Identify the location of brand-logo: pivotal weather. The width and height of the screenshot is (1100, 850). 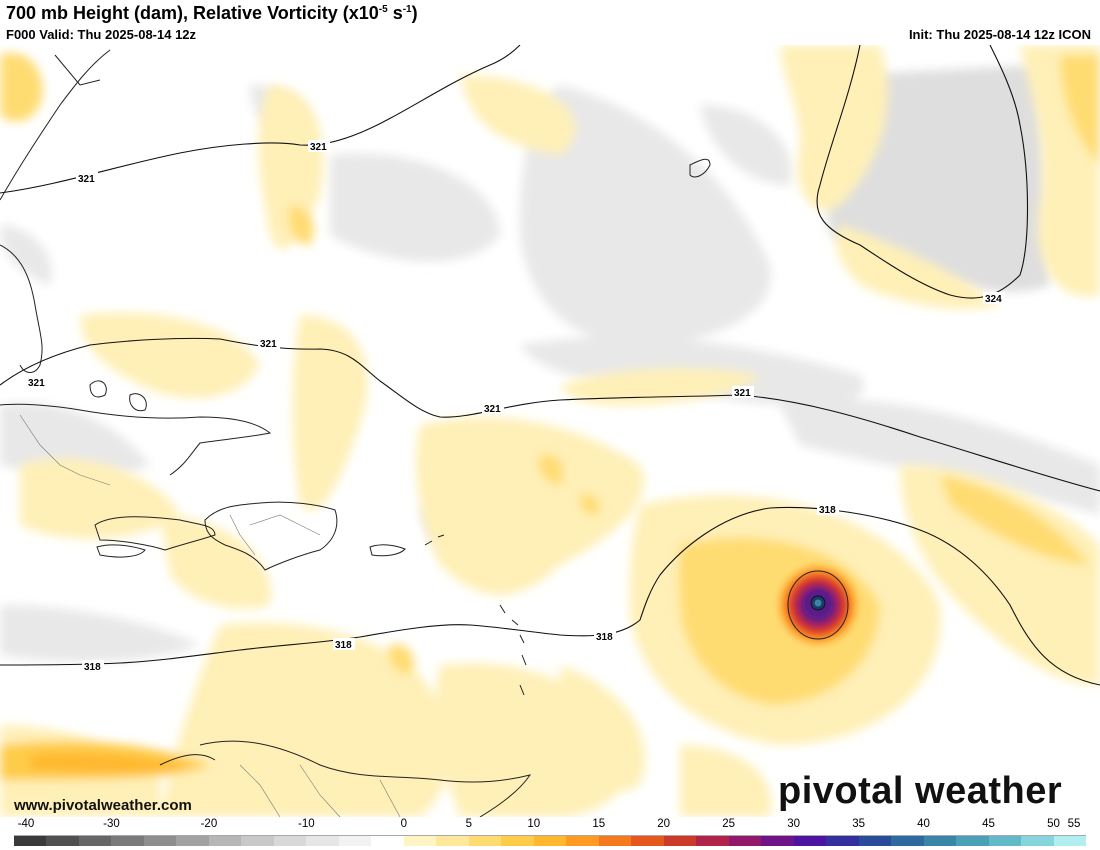
(920, 791).